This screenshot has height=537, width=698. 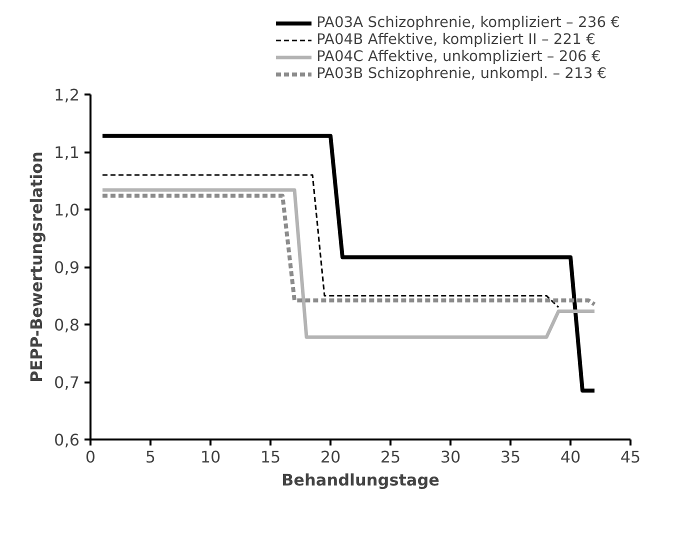 What do you see at coordinates (67, 95) in the screenshot?
I see `y-tick-label: 1,2` at bounding box center [67, 95].